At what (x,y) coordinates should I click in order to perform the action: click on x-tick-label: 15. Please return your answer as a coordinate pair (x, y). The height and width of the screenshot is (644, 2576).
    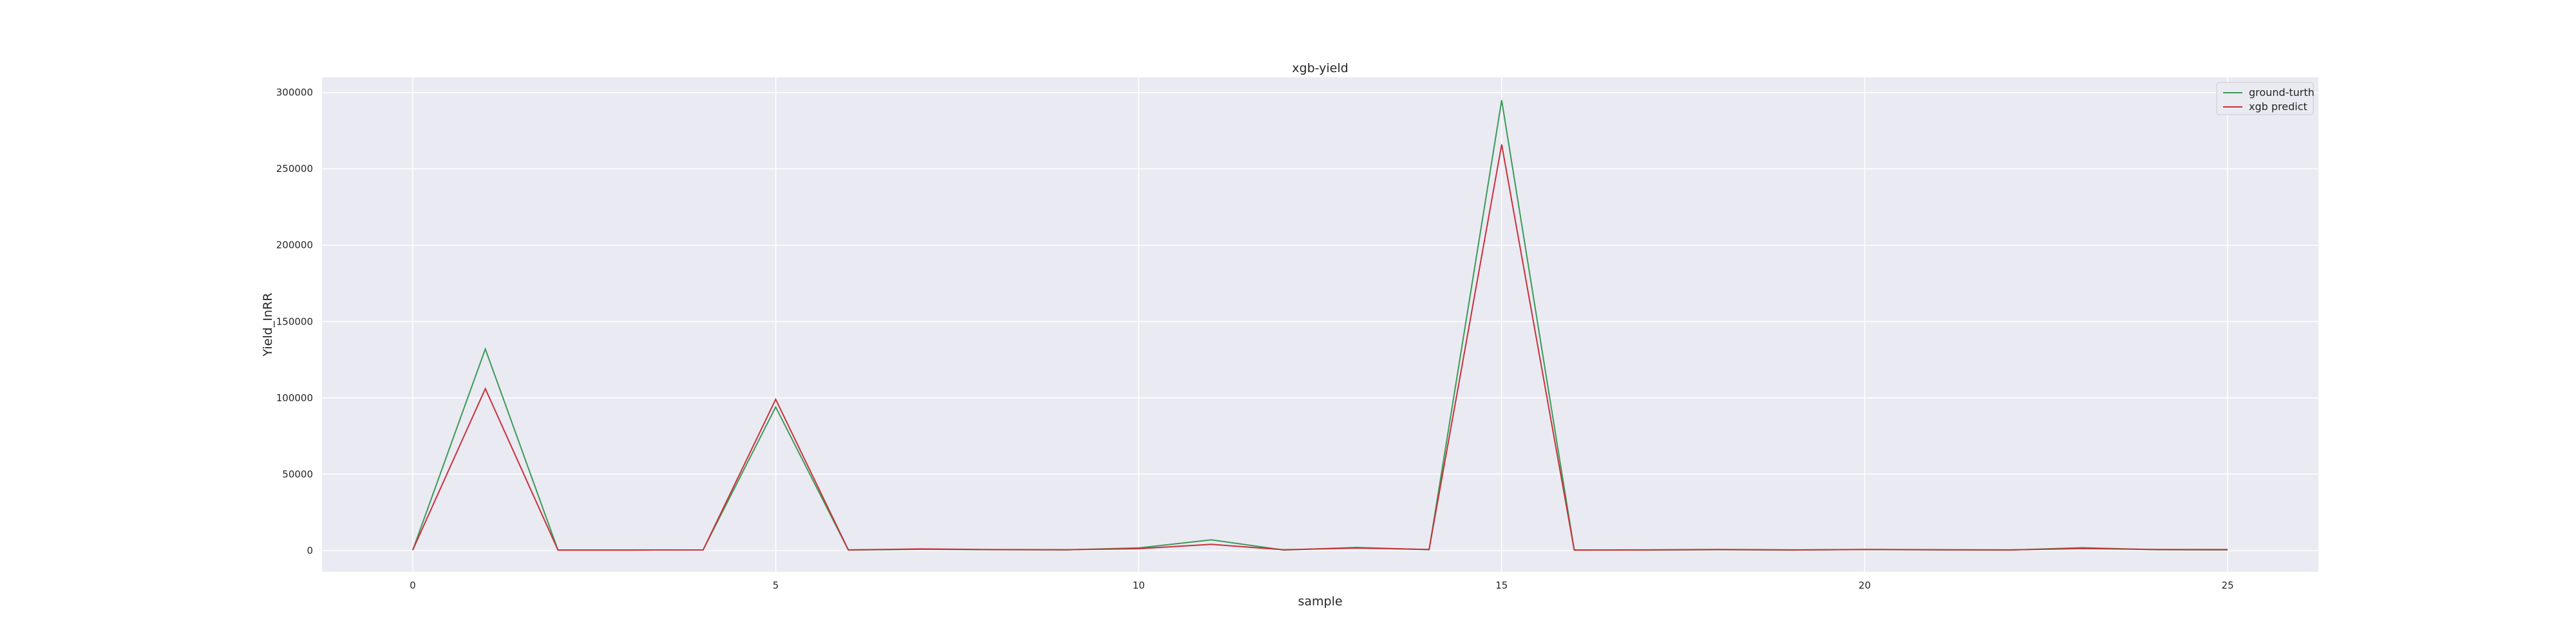
    Looking at the image, I should click on (1502, 586).